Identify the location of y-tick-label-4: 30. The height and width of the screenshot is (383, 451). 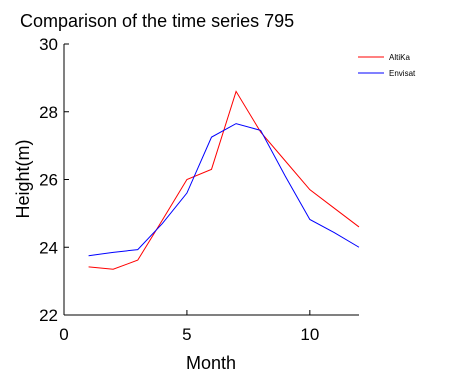
(48, 44).